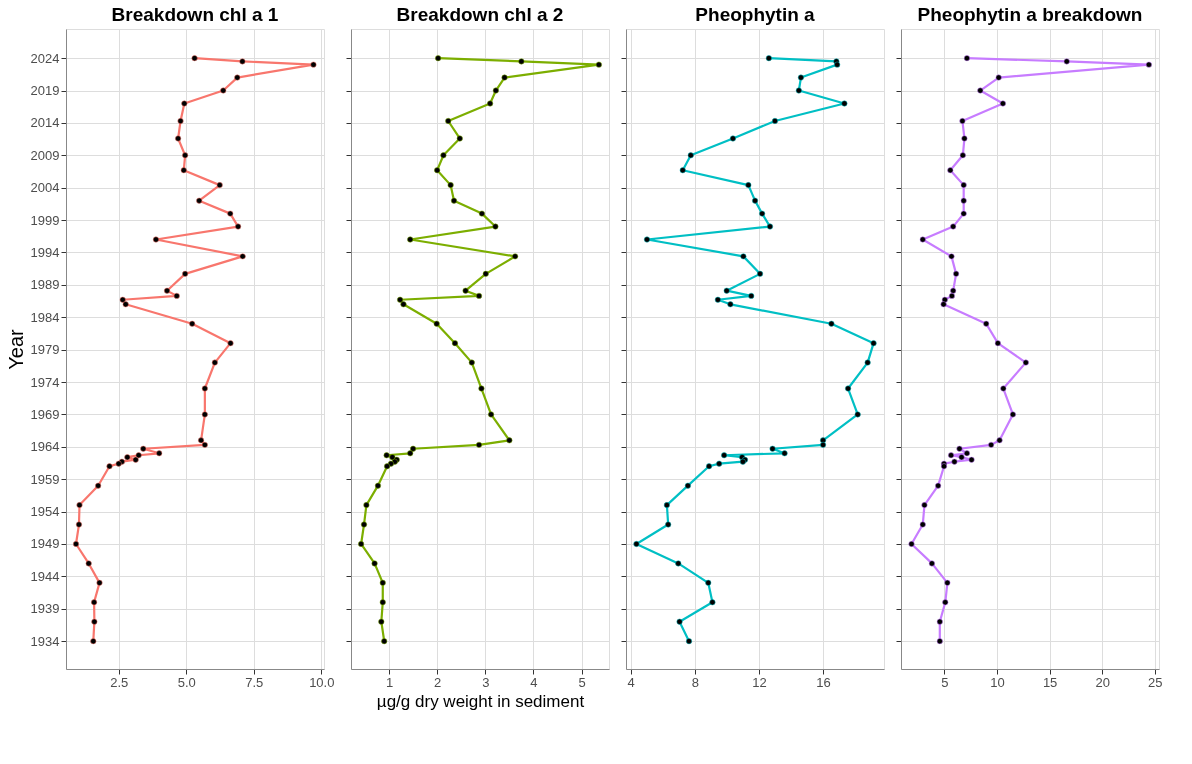 The width and height of the screenshot is (1192, 764). I want to click on chart-title: Breakdown chl a 1, so click(195, 14).